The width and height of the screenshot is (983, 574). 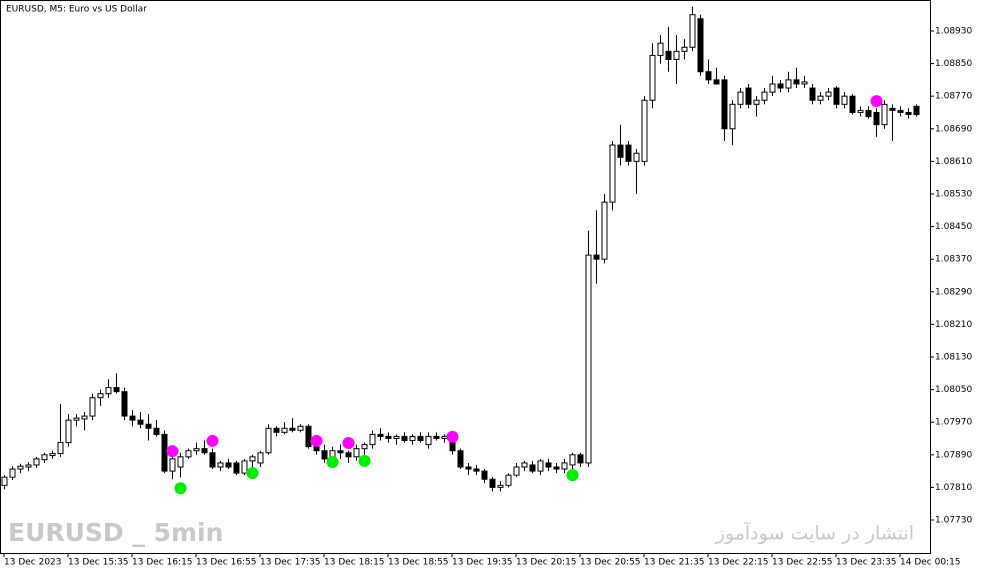 I want to click on y-tick-label: 1.08370, so click(x=953, y=260).